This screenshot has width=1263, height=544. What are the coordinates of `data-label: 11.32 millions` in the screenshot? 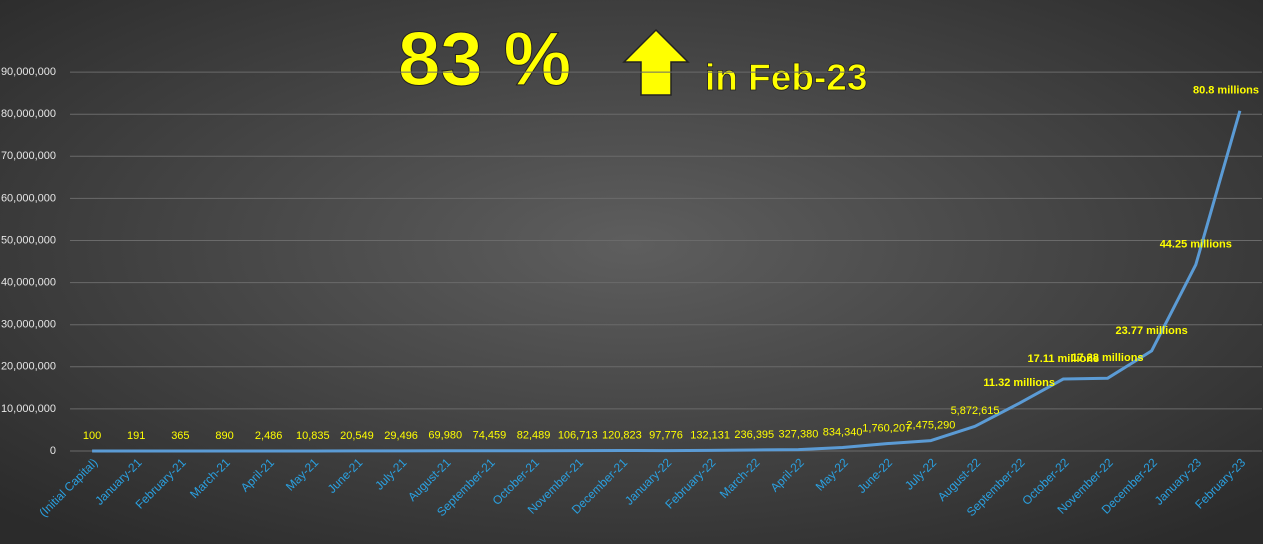 It's located at (1019, 383).